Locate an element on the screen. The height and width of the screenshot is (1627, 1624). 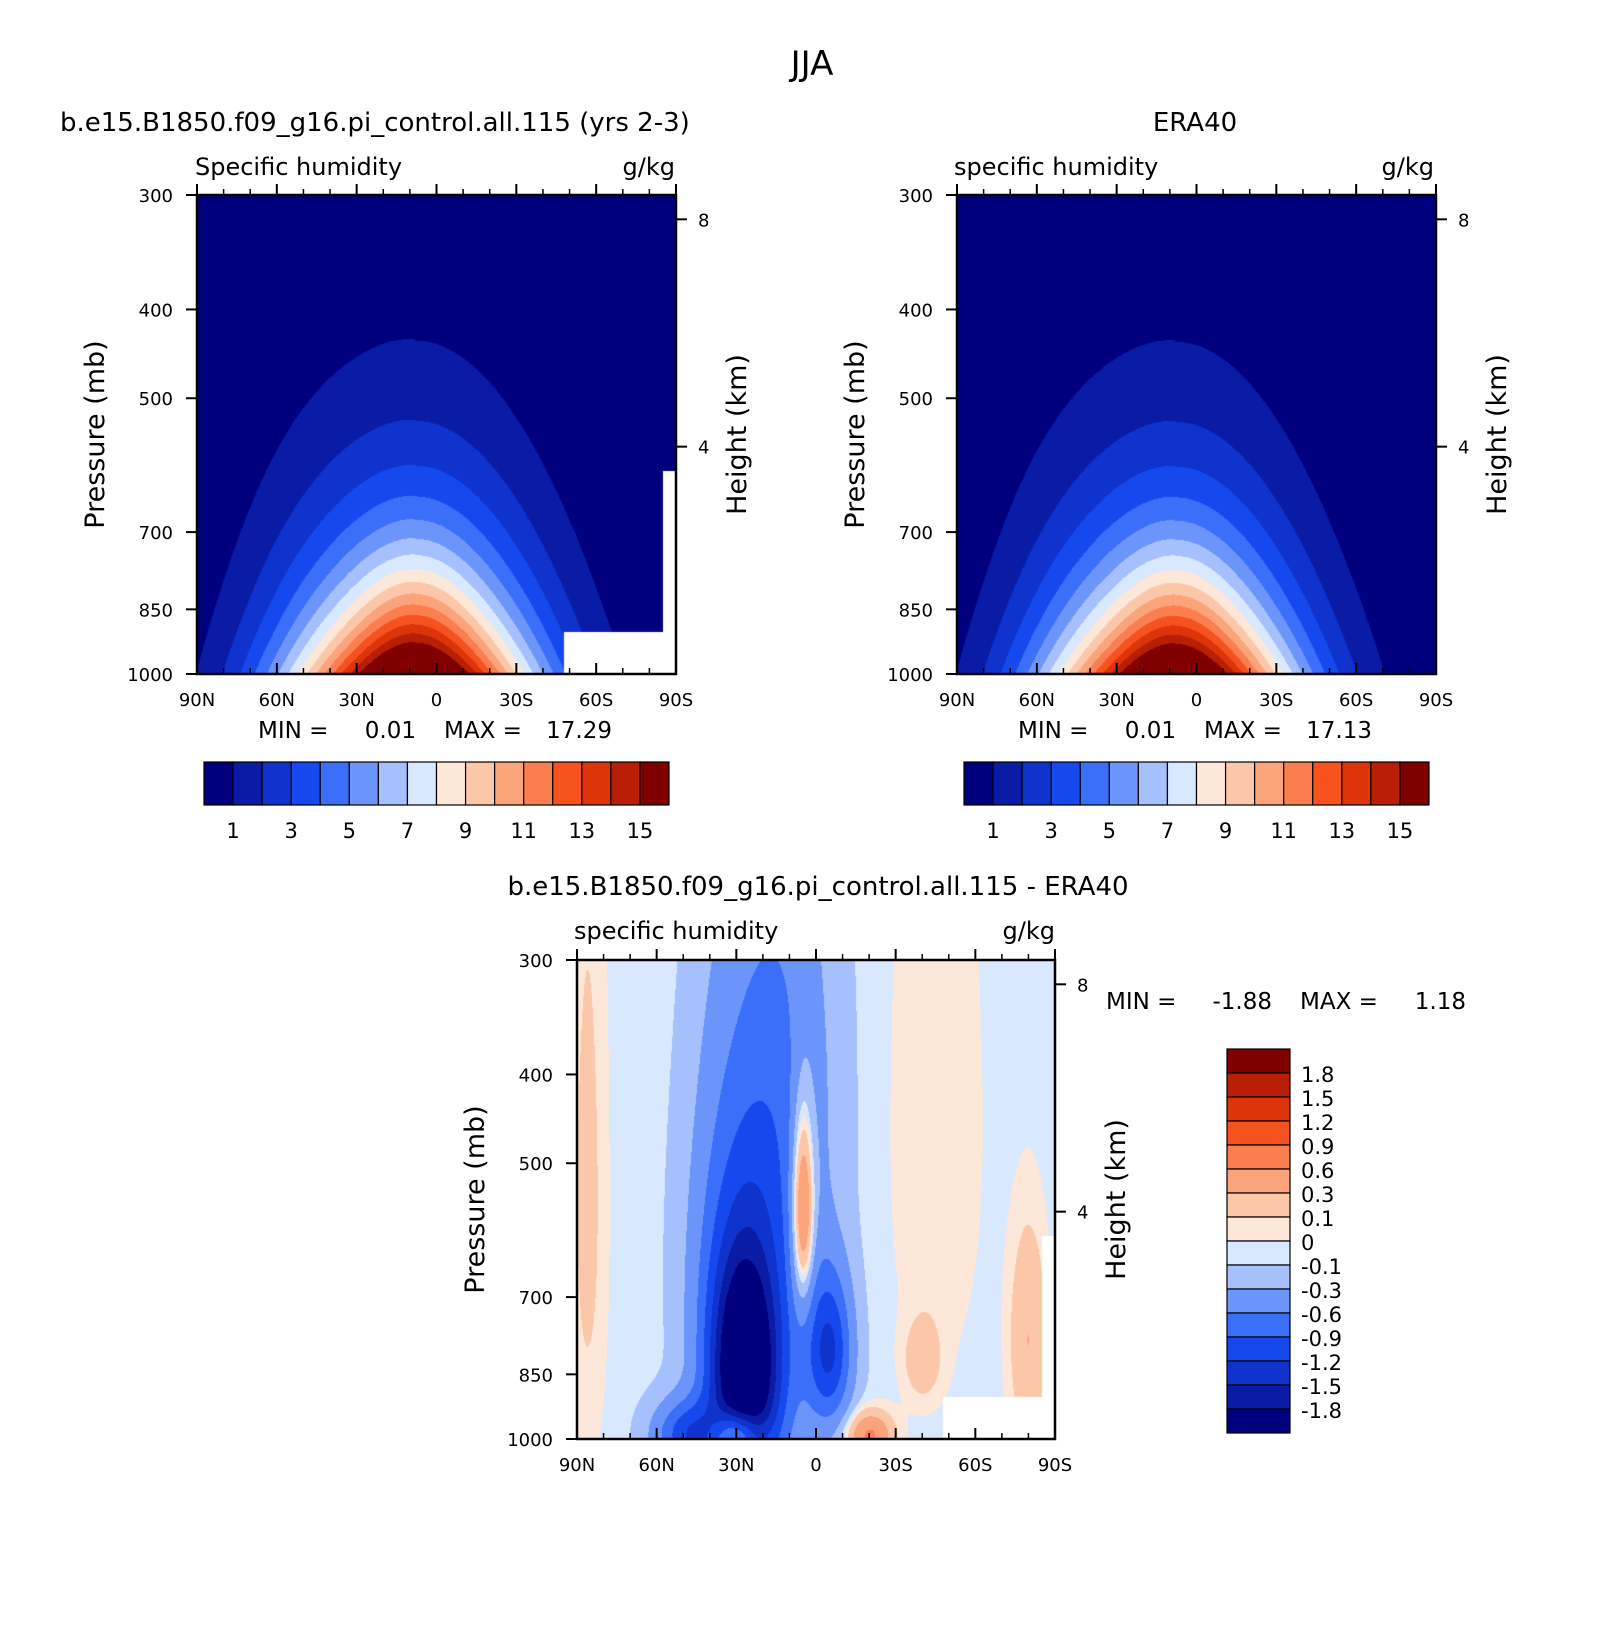
colorbar-label: -1.2 is located at coordinates (1321, 1363).